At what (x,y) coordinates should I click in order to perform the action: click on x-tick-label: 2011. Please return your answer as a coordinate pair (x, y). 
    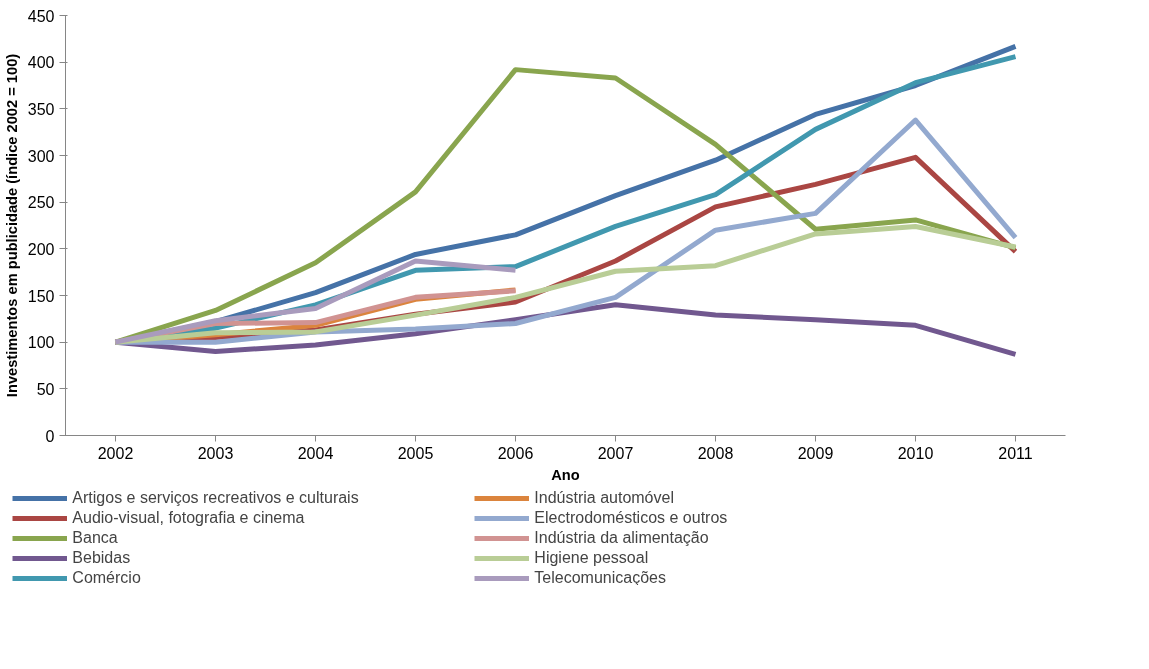
    Looking at the image, I should click on (1015, 453).